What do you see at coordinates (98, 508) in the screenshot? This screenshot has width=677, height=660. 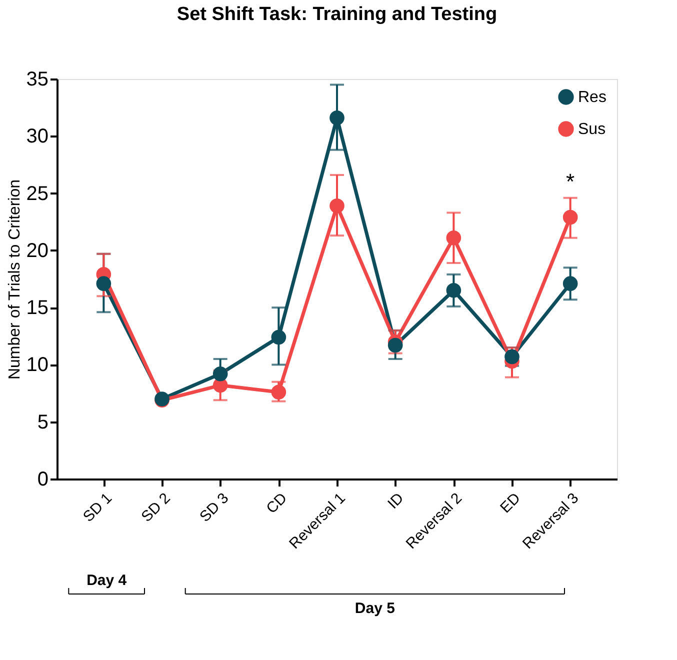 I see `x-tick-label: SD 1` at bounding box center [98, 508].